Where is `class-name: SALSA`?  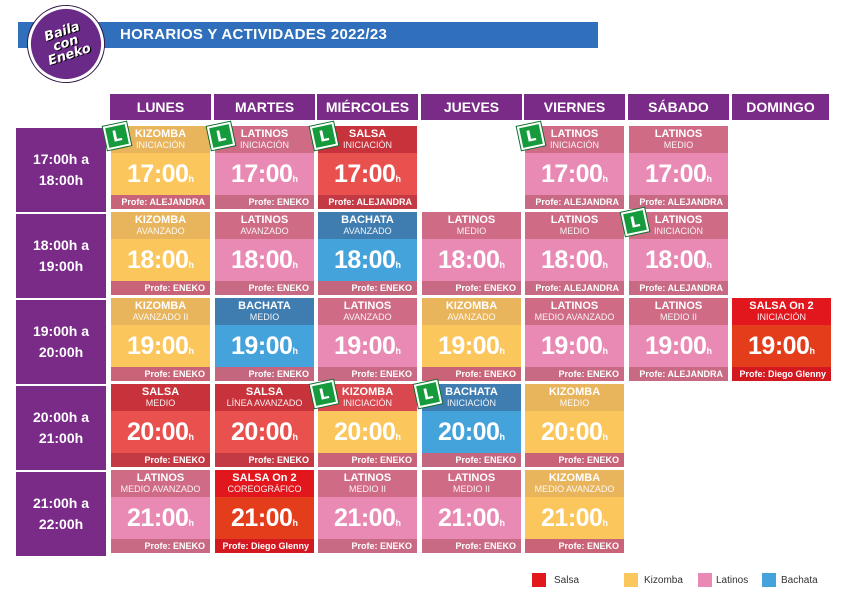 class-name: SALSA is located at coordinates (160, 392).